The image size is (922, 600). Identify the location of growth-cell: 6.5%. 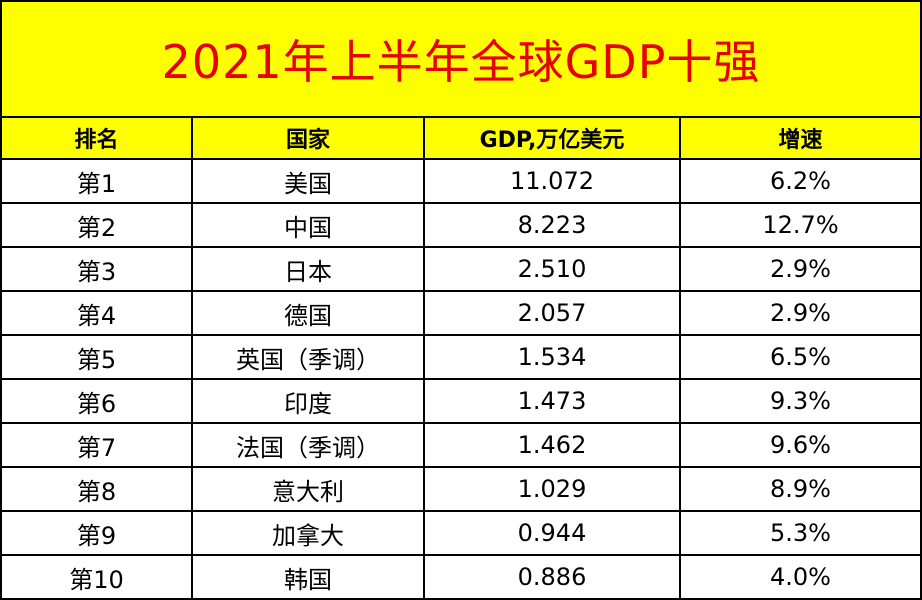
(800, 357).